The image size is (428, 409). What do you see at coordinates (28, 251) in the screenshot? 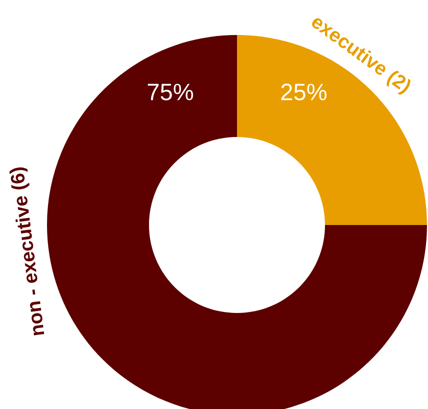
I see `slice-label: non - executive (6)` at bounding box center [28, 251].